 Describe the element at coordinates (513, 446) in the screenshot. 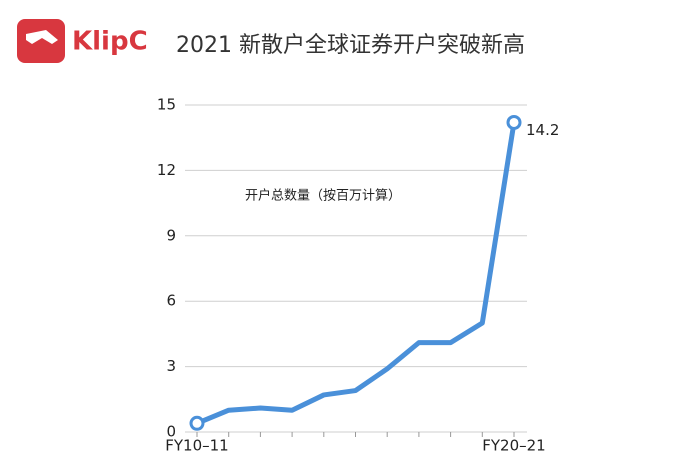

I see `x-tick-label: FY20–21` at that location.